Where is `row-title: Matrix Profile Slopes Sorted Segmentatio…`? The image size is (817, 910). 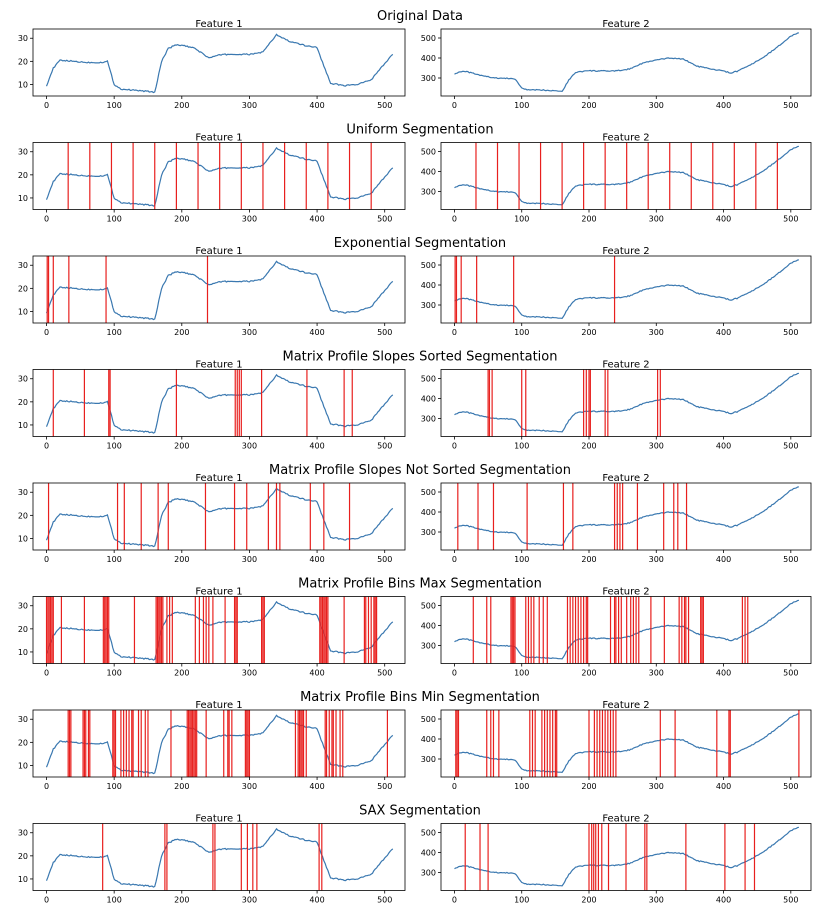
row-title: Matrix Profile Slopes Sorted Segmentatio… is located at coordinates (420, 357).